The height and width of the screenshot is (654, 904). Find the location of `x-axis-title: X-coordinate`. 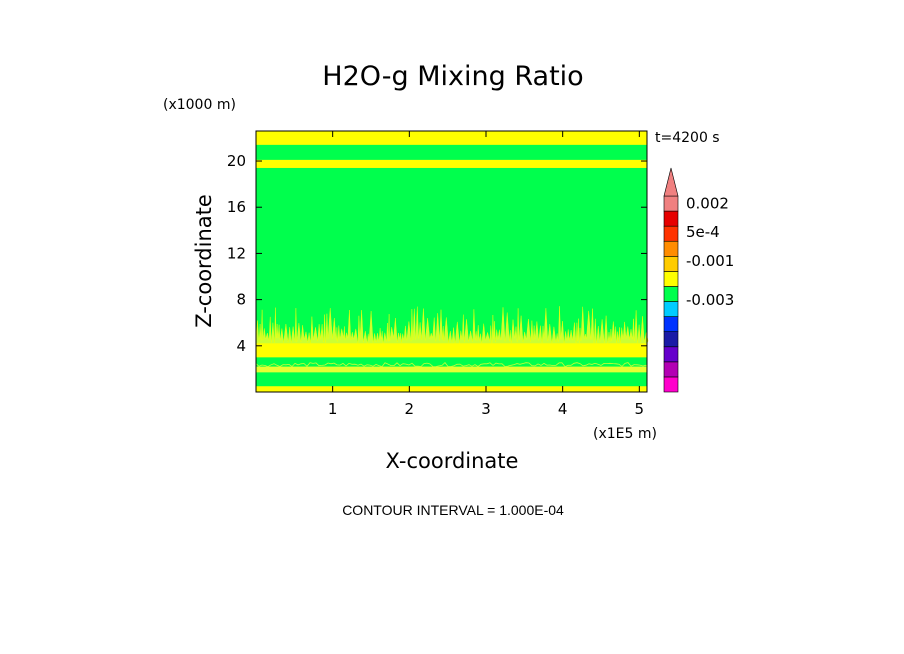

x-axis-title: X-coordinate is located at coordinates (452, 461).